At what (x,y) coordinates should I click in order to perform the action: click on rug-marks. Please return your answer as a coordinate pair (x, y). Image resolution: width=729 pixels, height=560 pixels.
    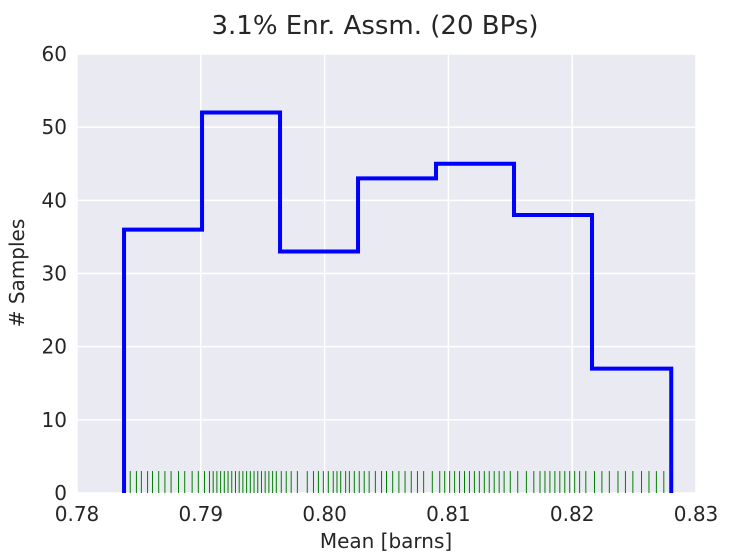
    Looking at the image, I should click on (397, 482).